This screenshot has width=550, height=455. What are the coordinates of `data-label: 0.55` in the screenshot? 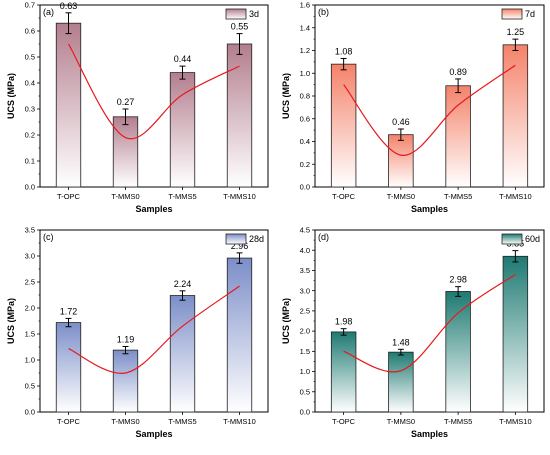 It's located at (240, 27).